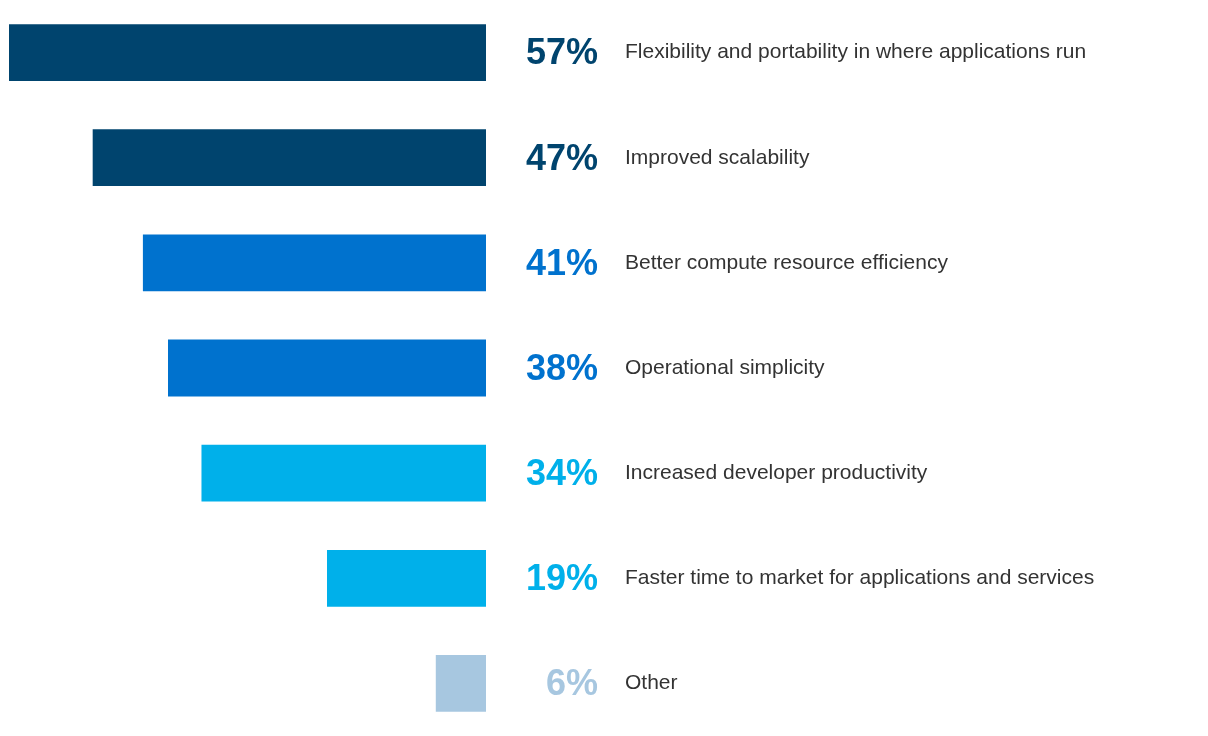  What do you see at coordinates (717, 156) in the screenshot?
I see `y-tick-label: Improved scalability` at bounding box center [717, 156].